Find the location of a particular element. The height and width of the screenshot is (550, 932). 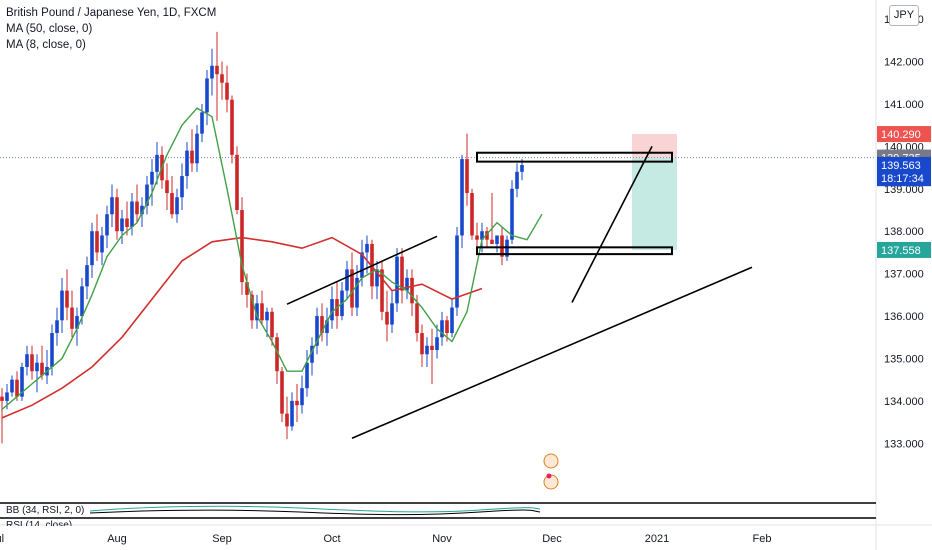

symbol-title: British Pound / Japanese Yen, 1D, FXCM is located at coordinates (111, 13).